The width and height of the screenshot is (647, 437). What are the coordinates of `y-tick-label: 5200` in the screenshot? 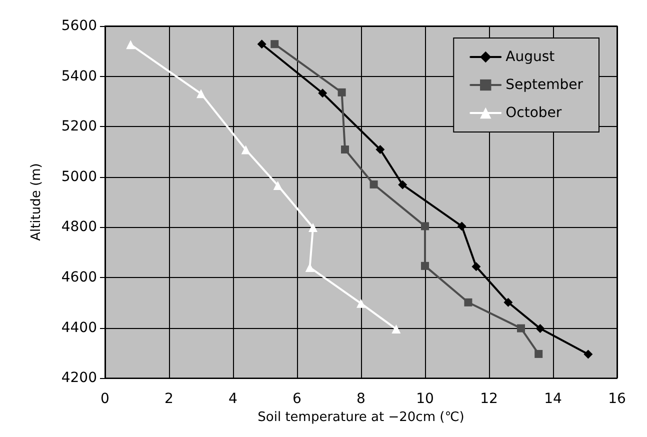 It's located at (79, 126).